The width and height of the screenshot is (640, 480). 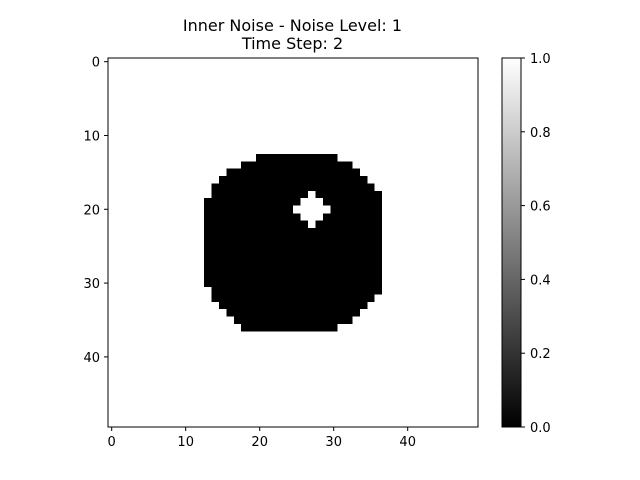 I want to click on colorbar-tick-label: 0.2, so click(x=540, y=354).